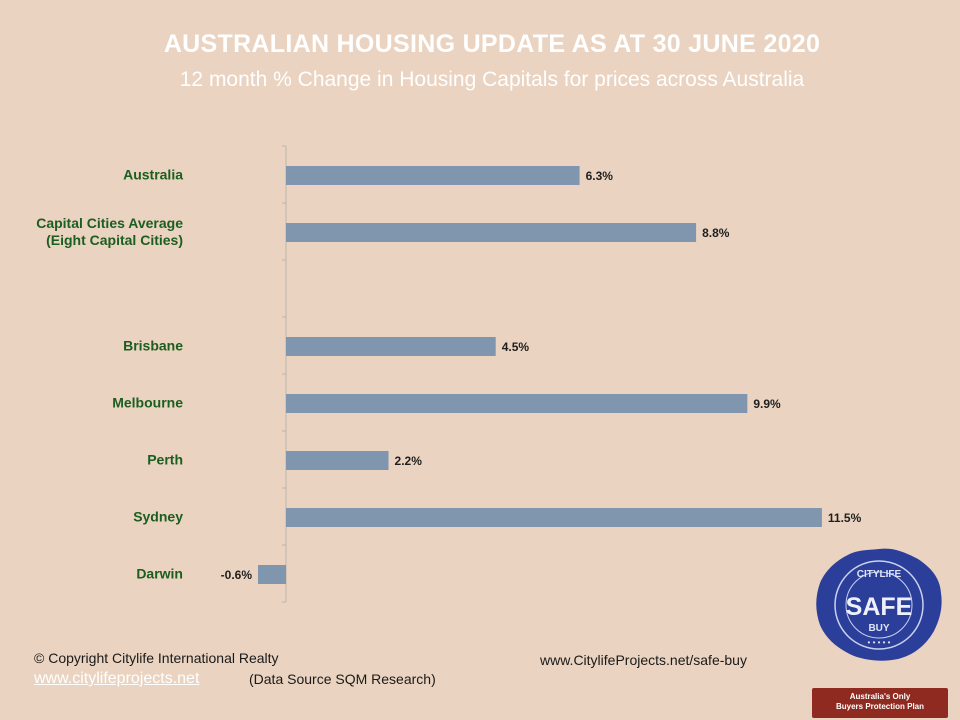 The height and width of the screenshot is (720, 960). What do you see at coordinates (153, 175) in the screenshot?
I see `category-label: Australia` at bounding box center [153, 175].